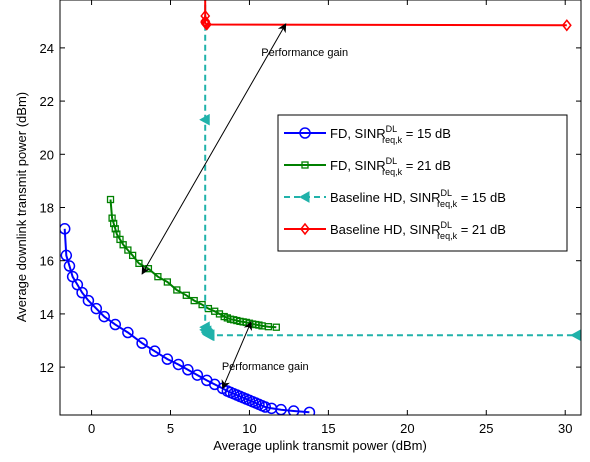 The height and width of the screenshot is (462, 590). Describe the element at coordinates (418, 230) in the screenshot. I see `legend-entry: Baseline HD, SINRDL req,k = 21 dB` at that location.